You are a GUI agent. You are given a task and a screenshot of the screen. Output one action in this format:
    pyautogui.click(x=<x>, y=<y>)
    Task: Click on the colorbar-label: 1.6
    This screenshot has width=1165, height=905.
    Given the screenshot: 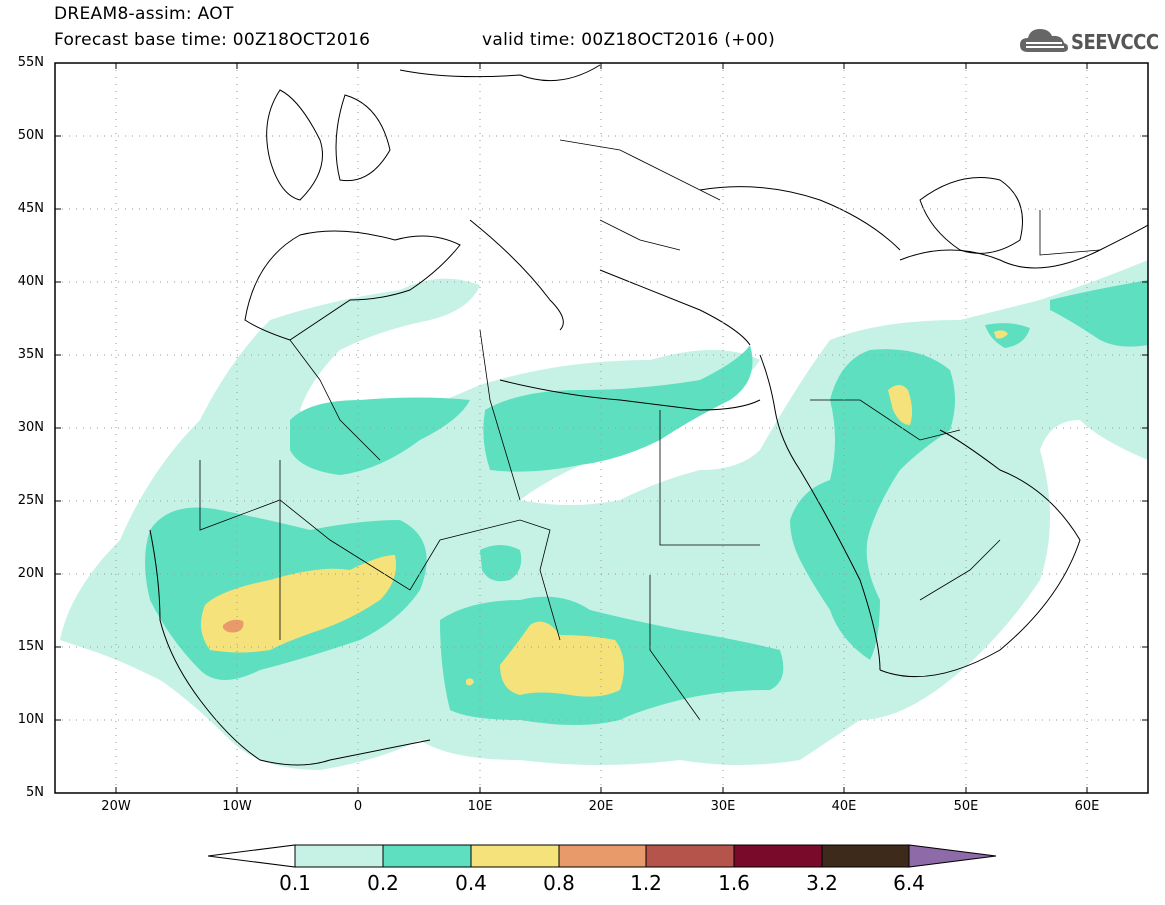 What is the action you would take?
    pyautogui.click(x=734, y=883)
    